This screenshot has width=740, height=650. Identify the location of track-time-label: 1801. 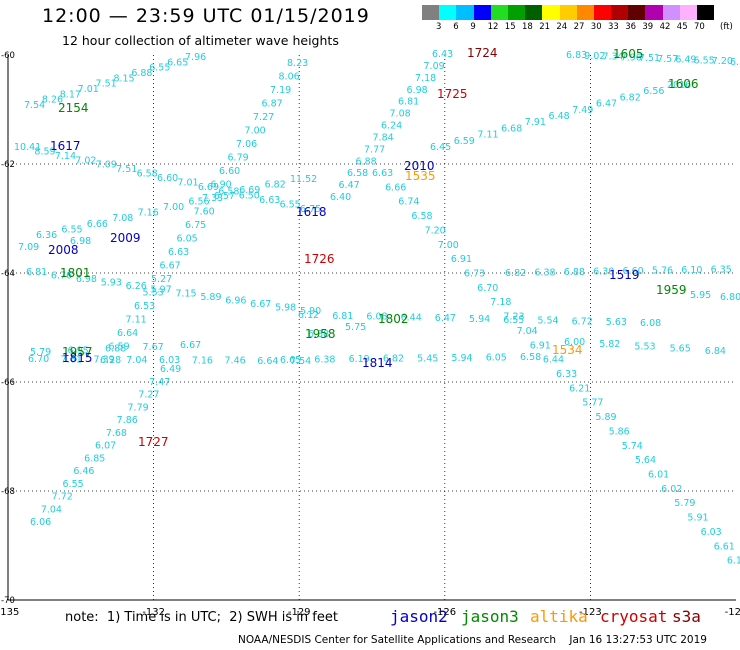
(75, 273).